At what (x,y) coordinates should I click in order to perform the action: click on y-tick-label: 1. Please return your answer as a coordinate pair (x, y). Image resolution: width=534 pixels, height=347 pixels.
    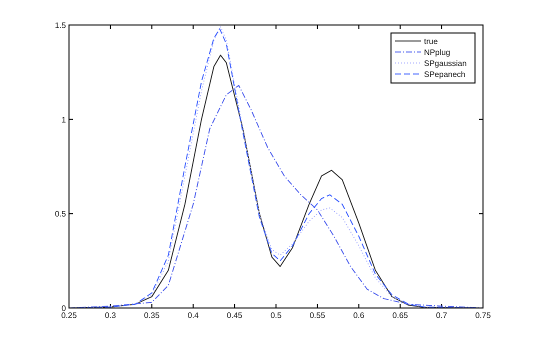
    Looking at the image, I should click on (64, 119).